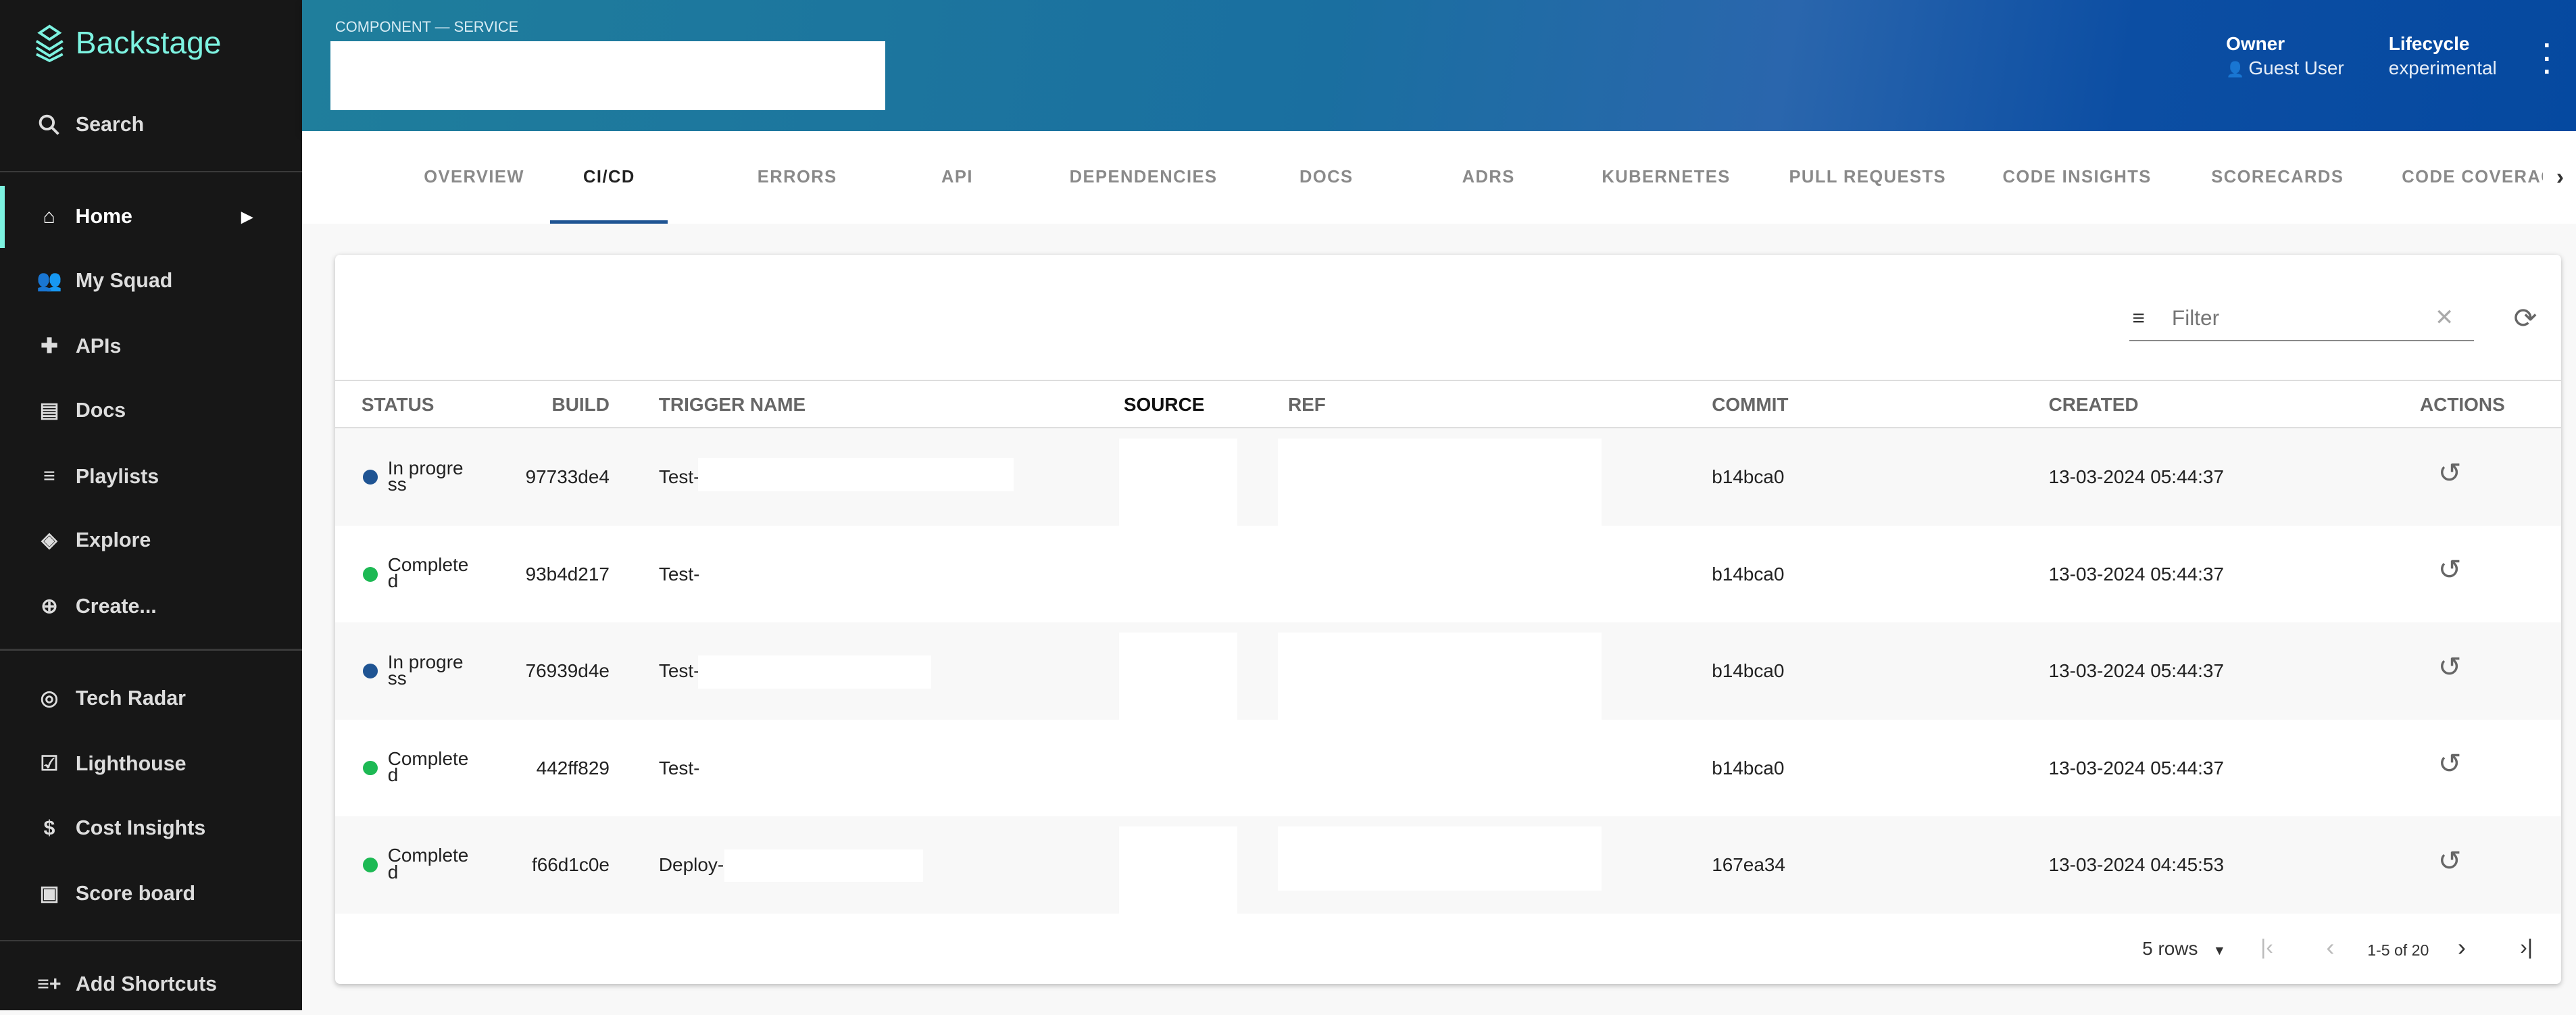 Image resolution: width=2576 pixels, height=1015 pixels. I want to click on clear-icon: ✕, so click(2444, 317).